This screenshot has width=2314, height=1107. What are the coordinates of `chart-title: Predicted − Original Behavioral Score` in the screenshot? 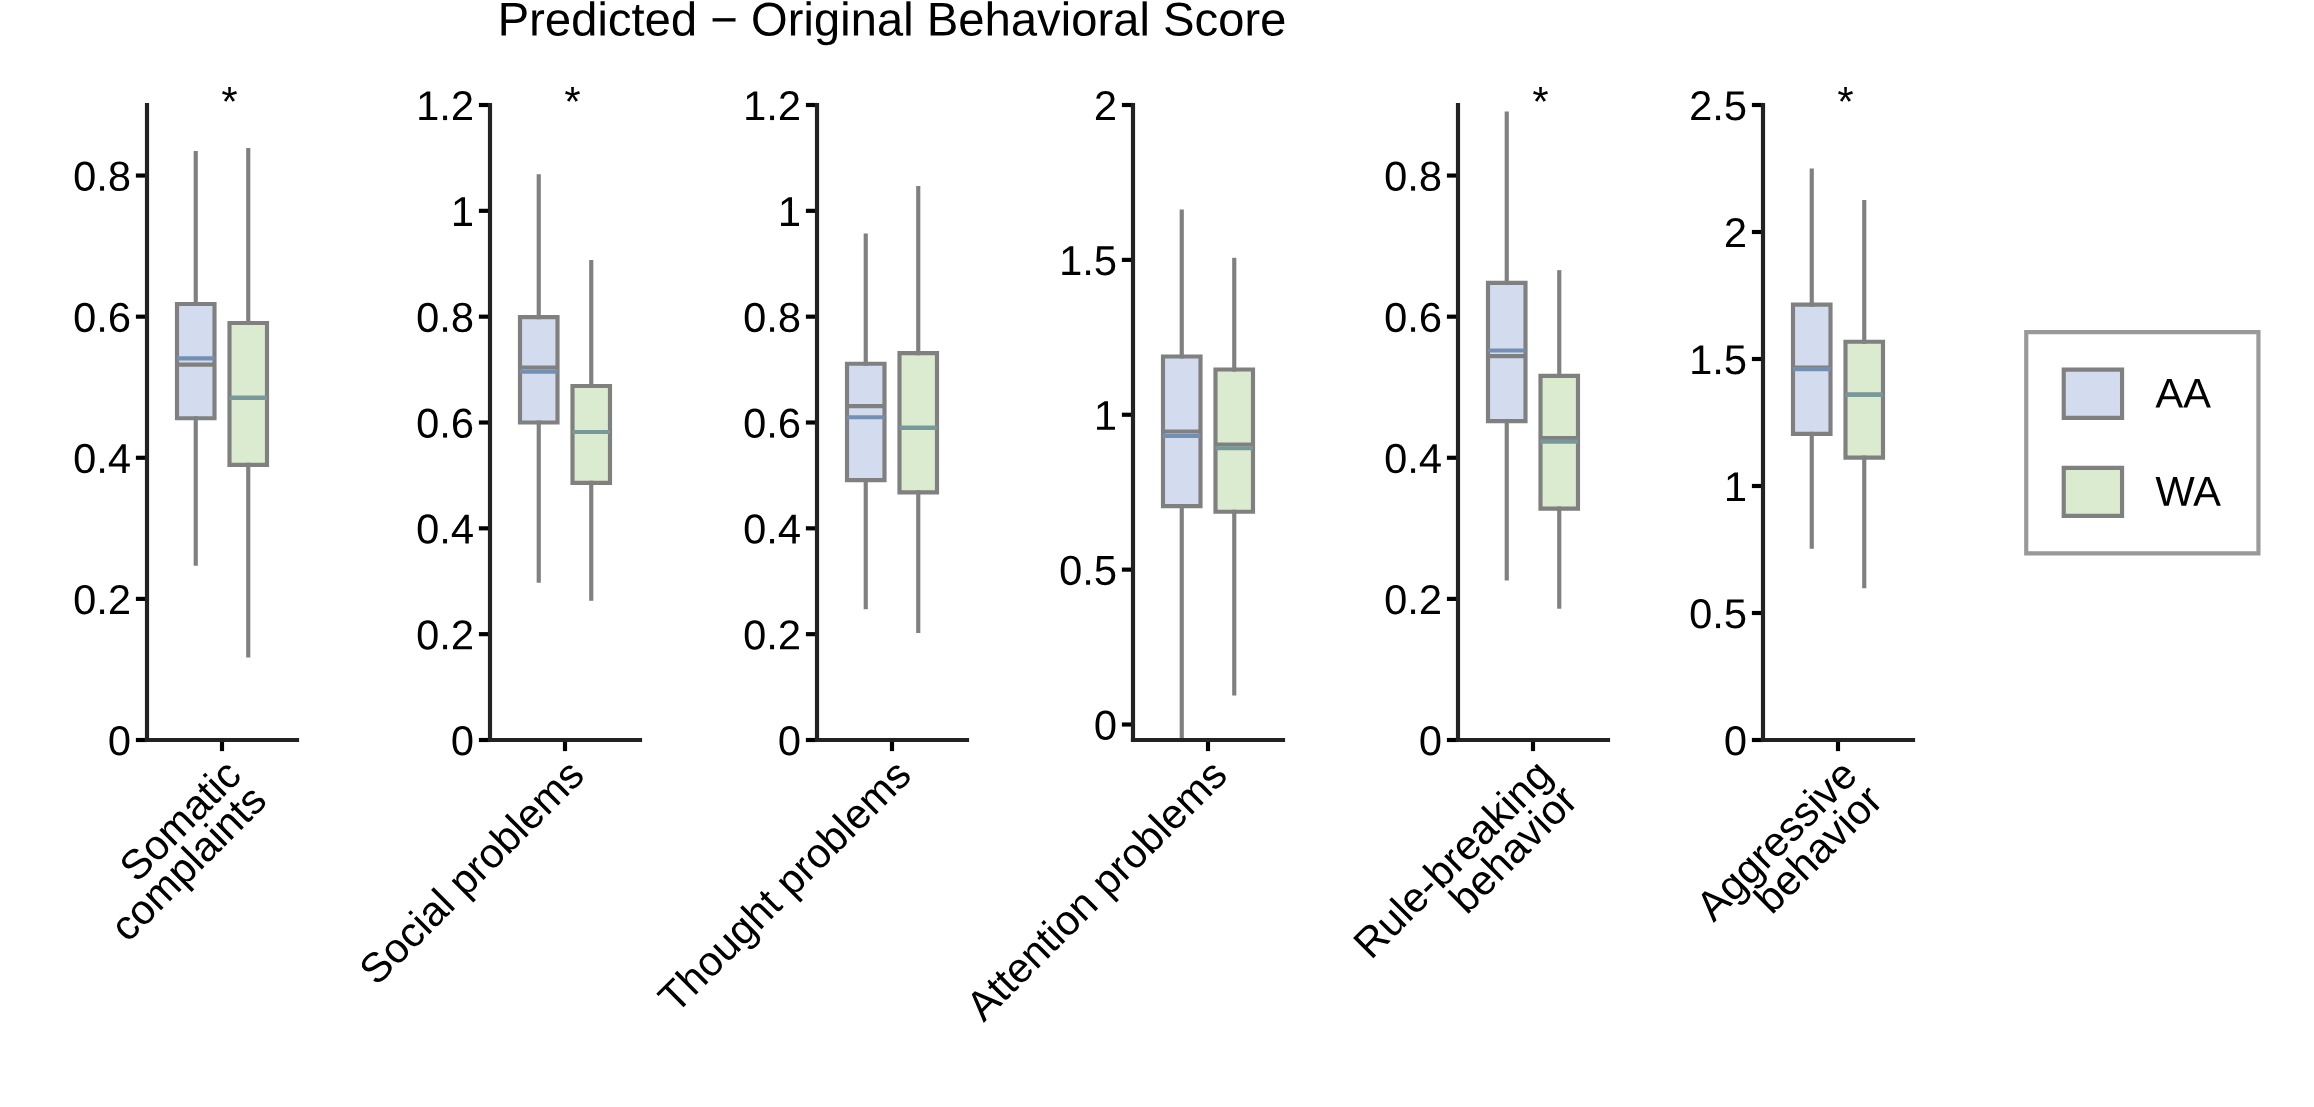 It's located at (893, 23).